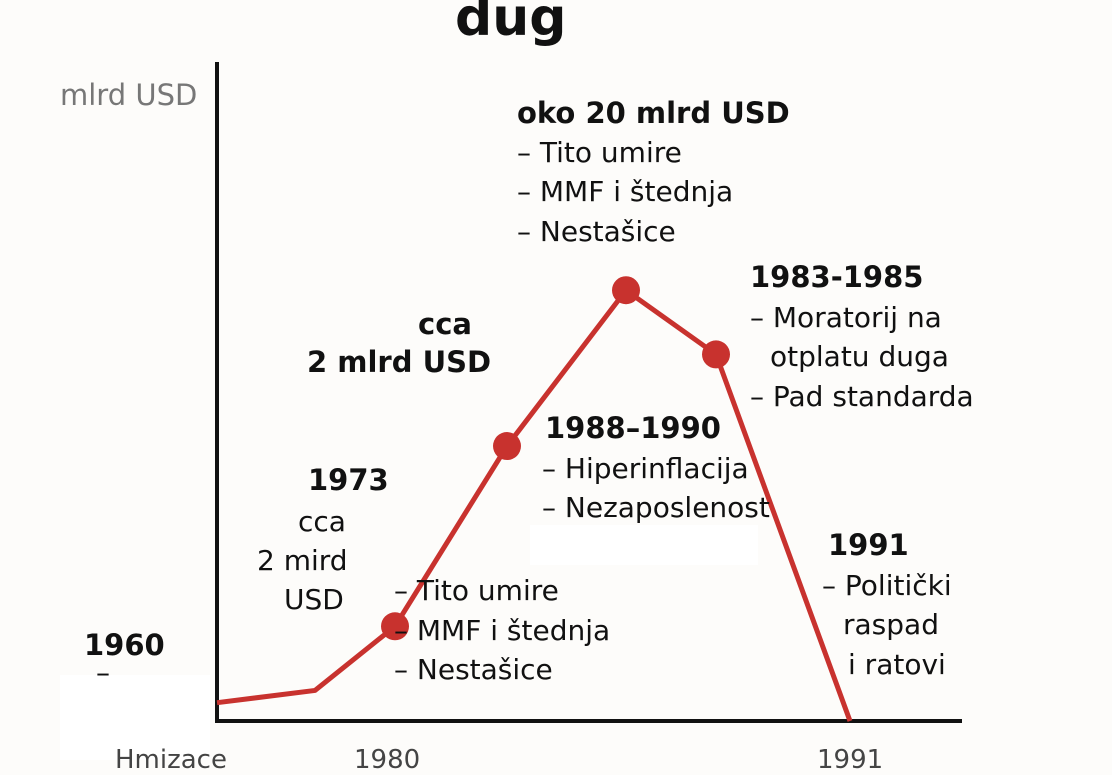 The width and height of the screenshot is (1112, 775). What do you see at coordinates (302, 560) in the screenshot?
I see `annotation-1973-line2: 2 mird` at bounding box center [302, 560].